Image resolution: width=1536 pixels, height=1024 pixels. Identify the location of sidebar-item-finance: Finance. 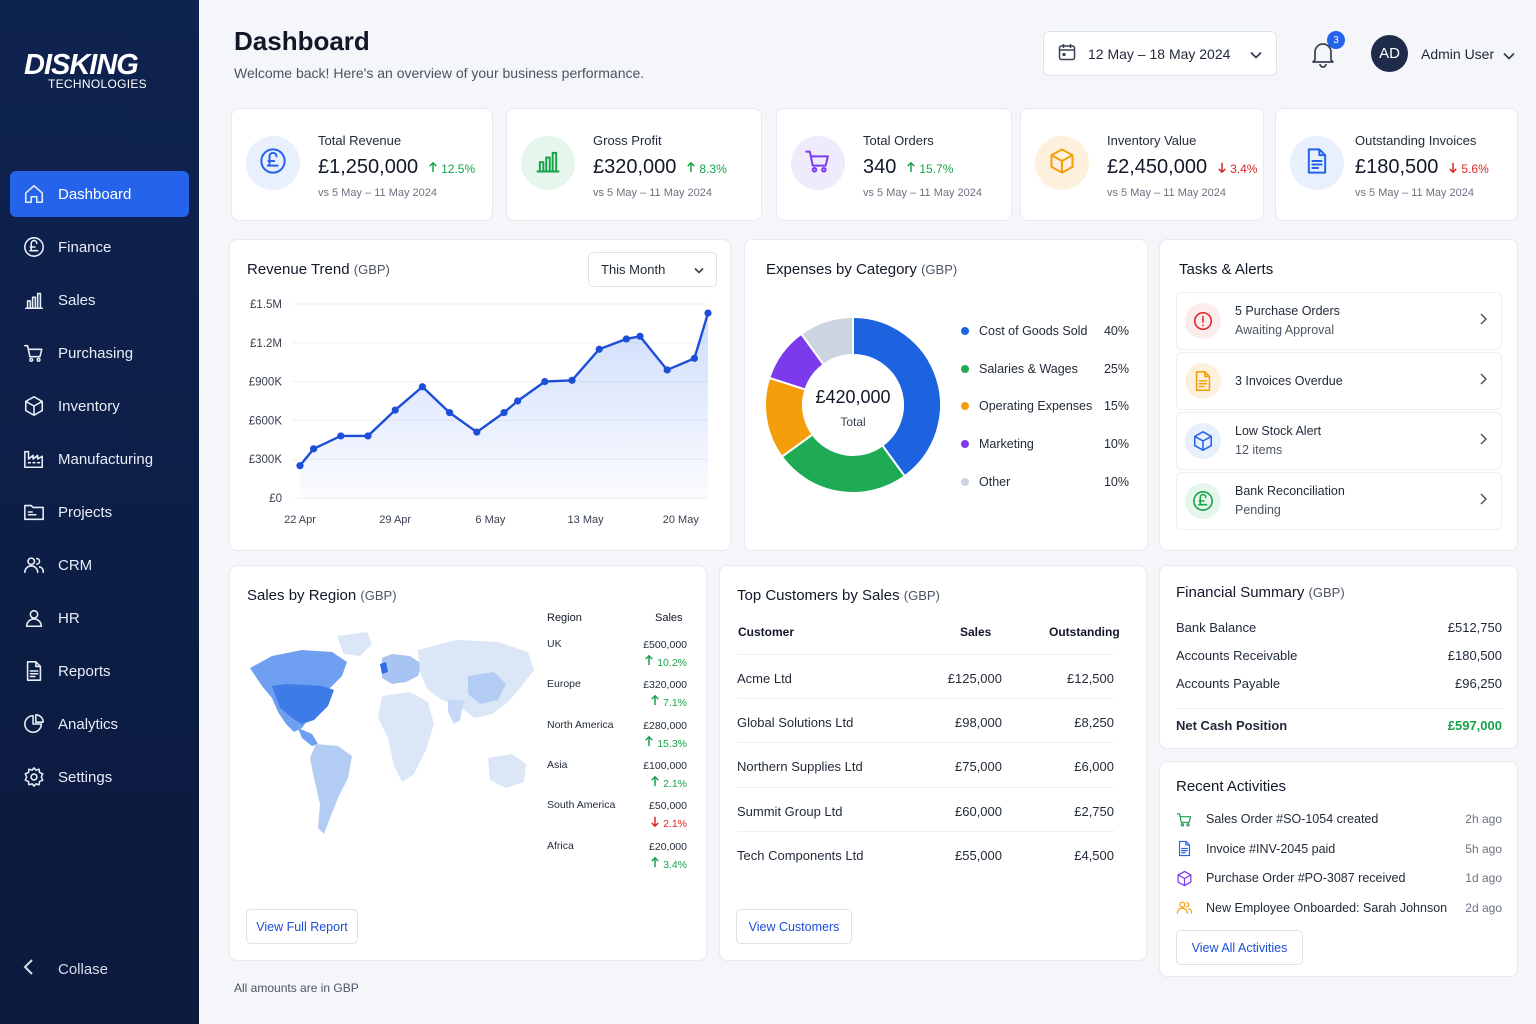
(99, 247).